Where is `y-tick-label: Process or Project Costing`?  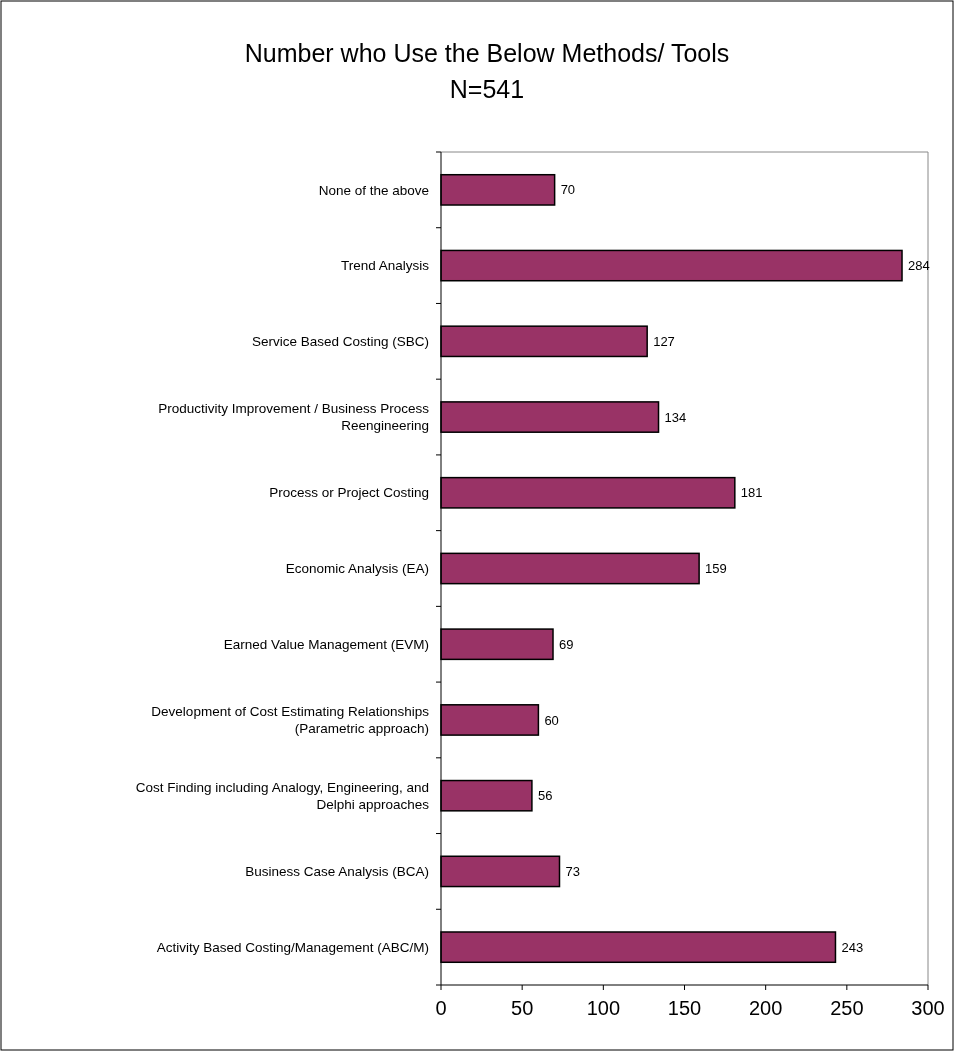
y-tick-label: Process or Project Costing is located at coordinates (349, 493).